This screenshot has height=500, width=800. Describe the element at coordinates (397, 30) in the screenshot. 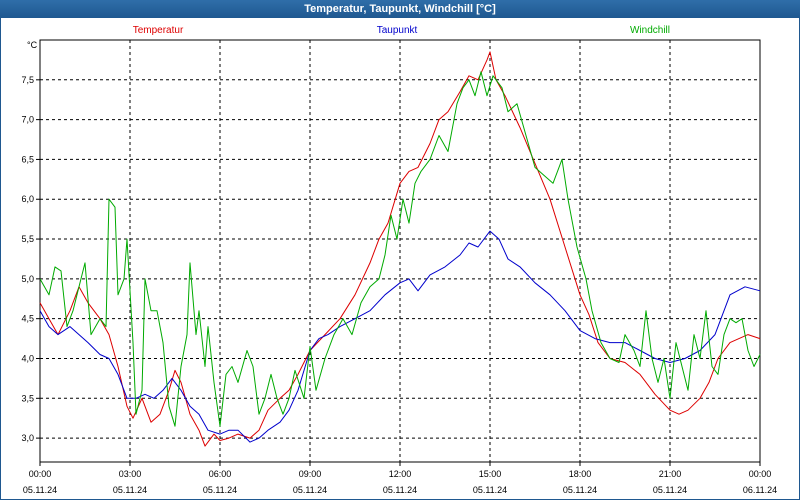

I see `legend-entry-taupunkt: Taupunkt` at that location.